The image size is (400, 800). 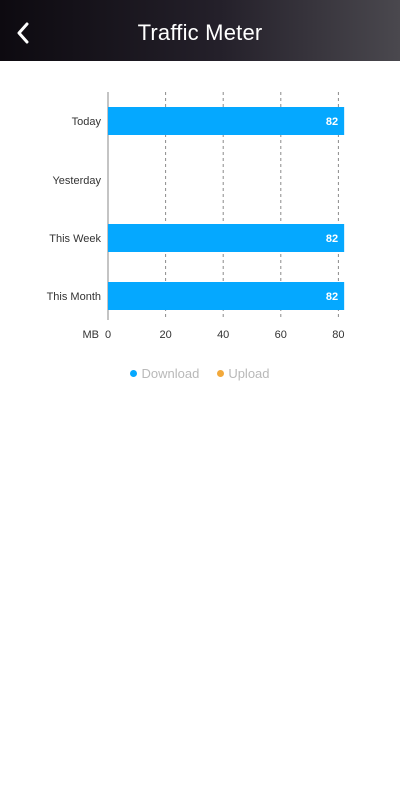 What do you see at coordinates (223, 335) in the screenshot?
I see `x-tick-label: 40` at bounding box center [223, 335].